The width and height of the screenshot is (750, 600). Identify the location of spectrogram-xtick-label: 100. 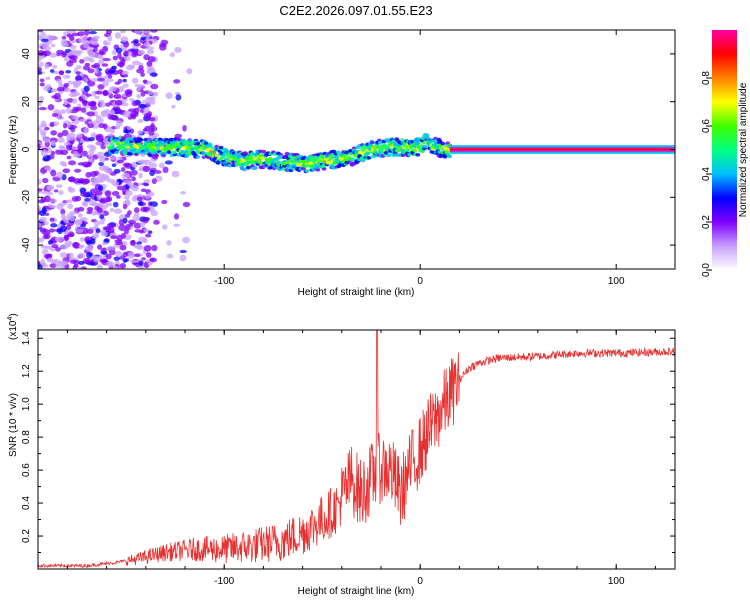
(616, 281).